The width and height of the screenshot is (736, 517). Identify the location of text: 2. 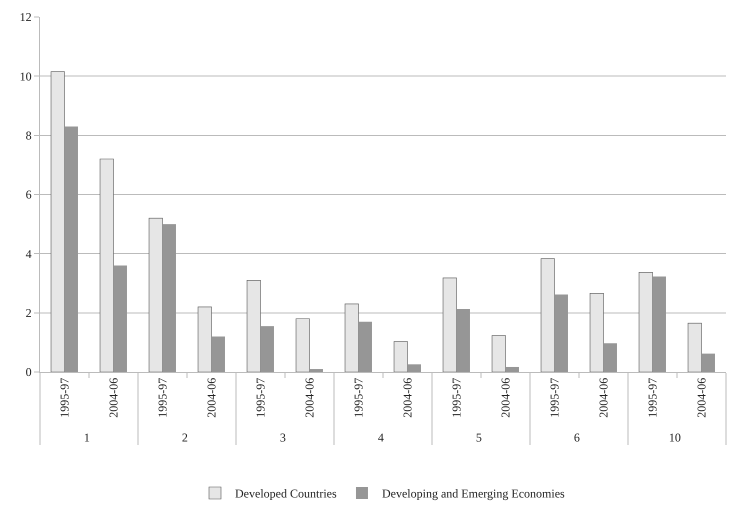
(185, 437).